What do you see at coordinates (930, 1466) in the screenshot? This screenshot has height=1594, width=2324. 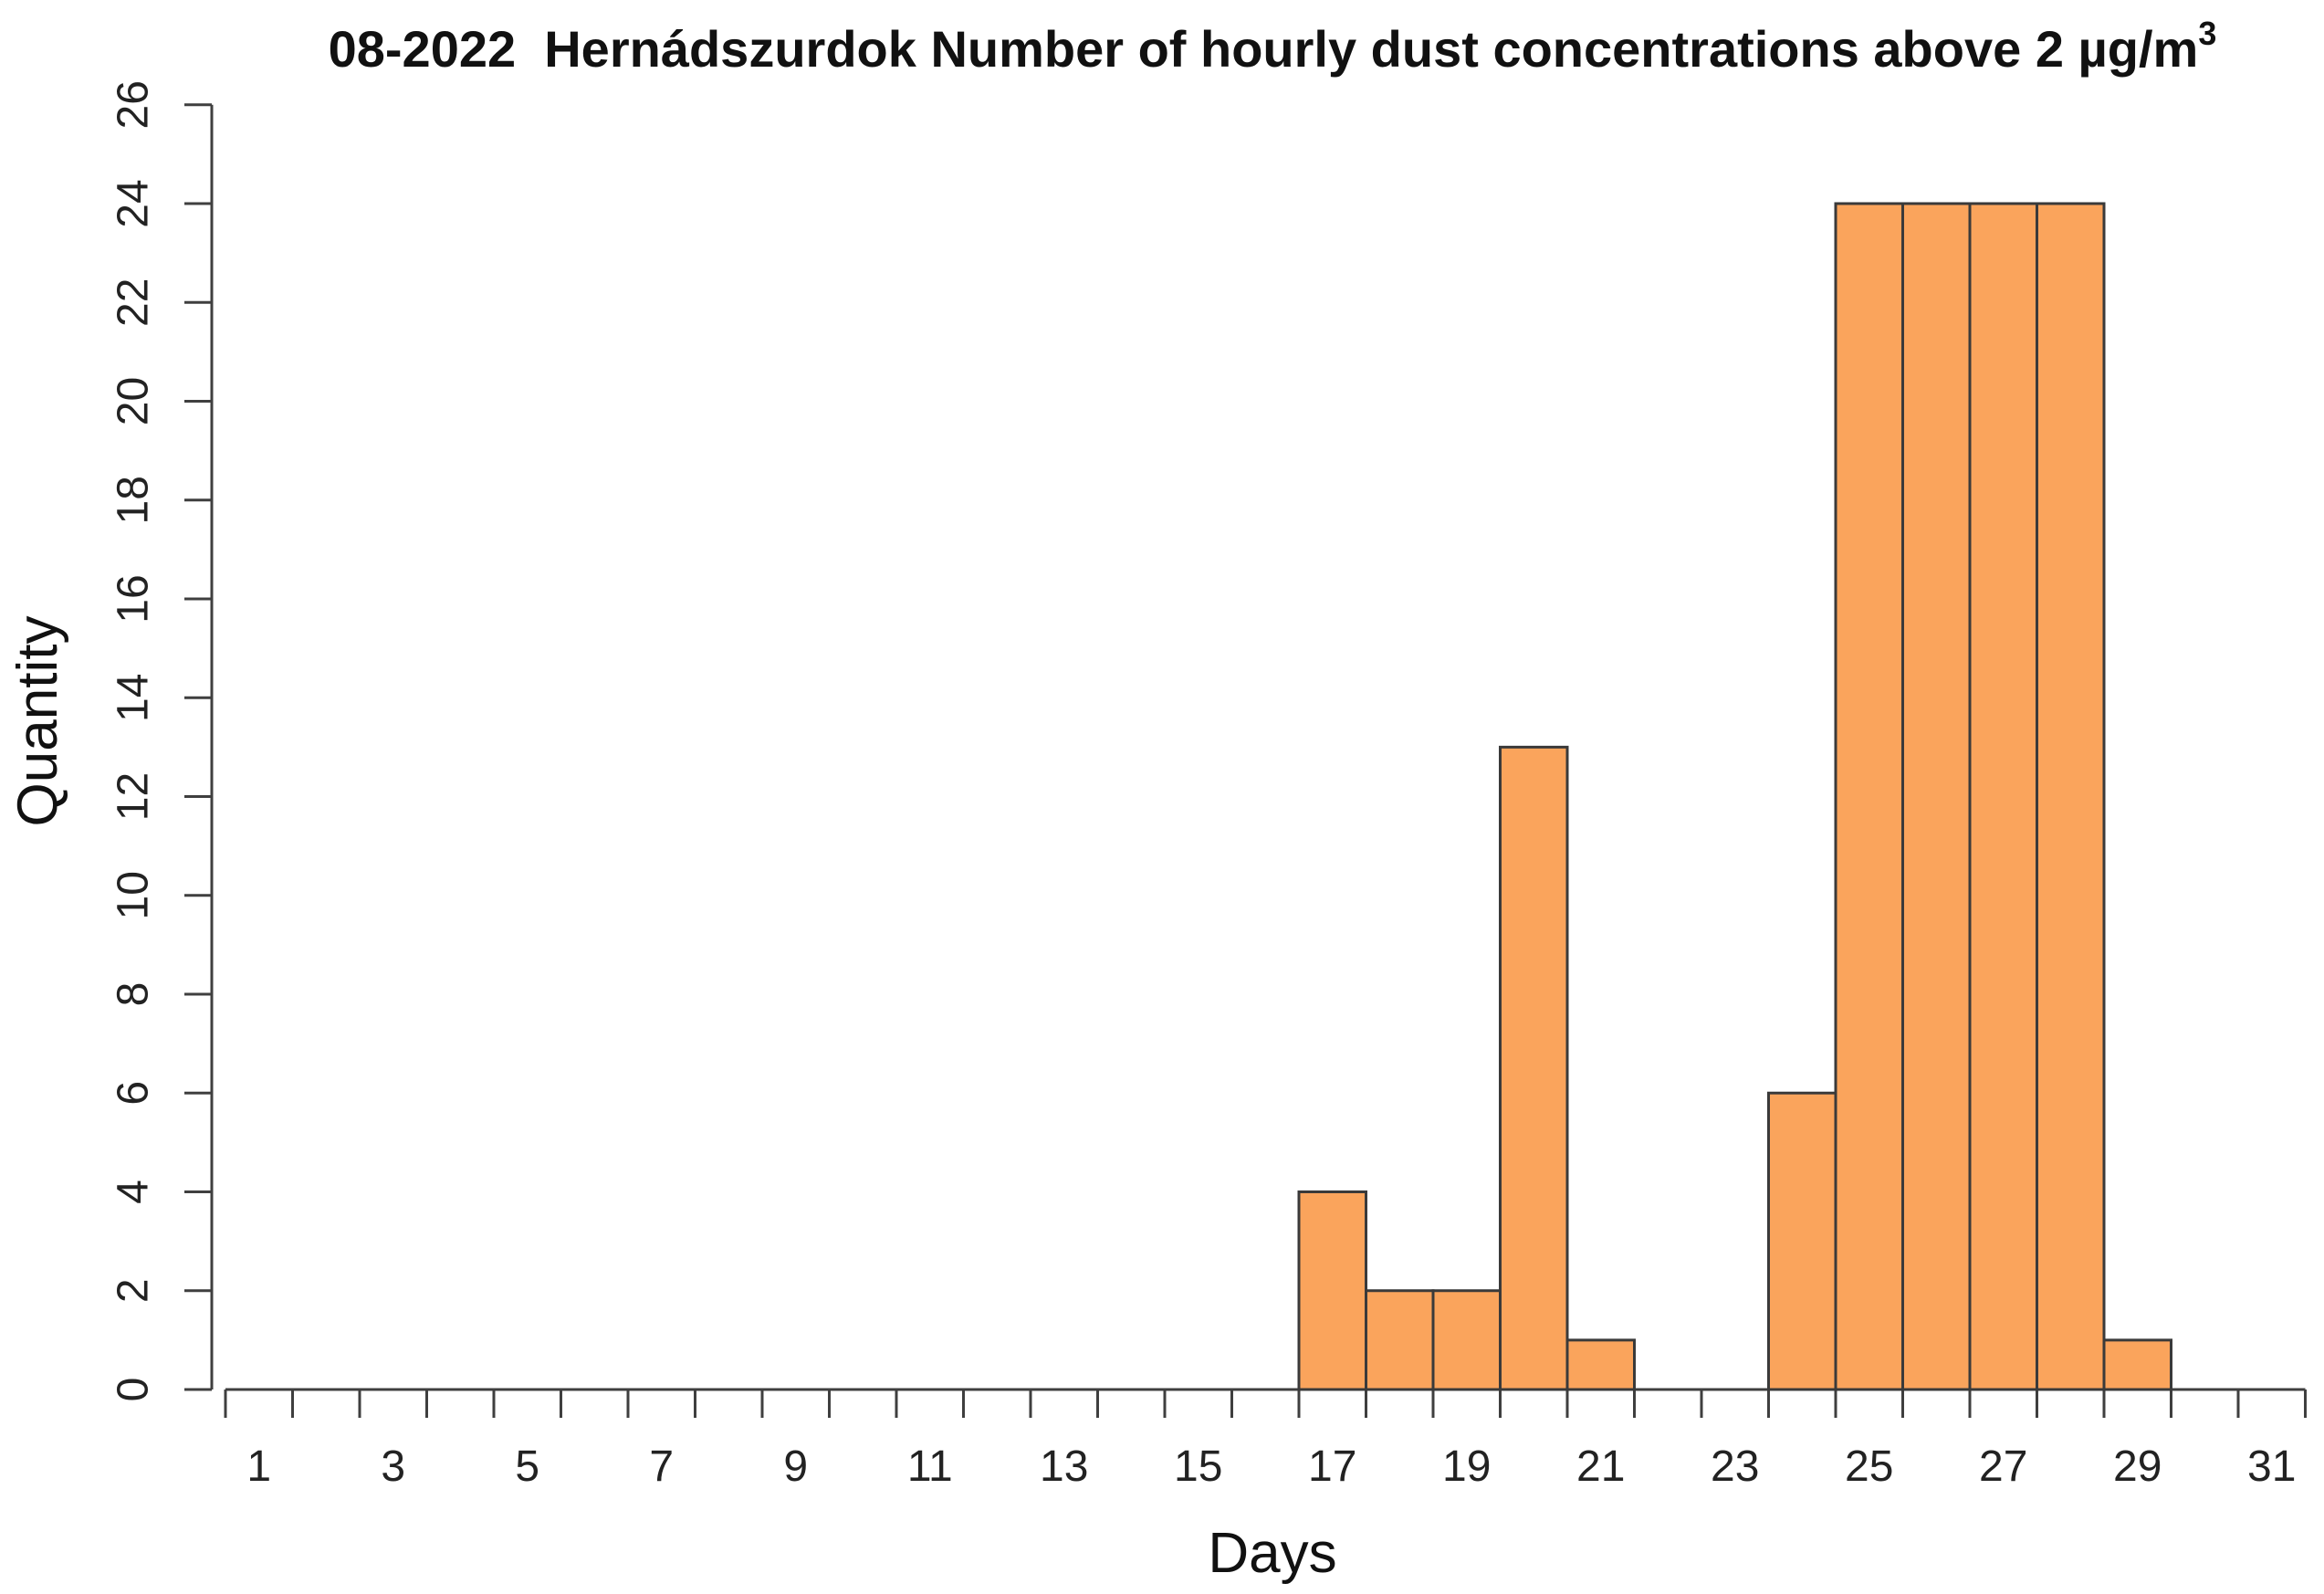 I see `x-tick-label-11: 11` at bounding box center [930, 1466].